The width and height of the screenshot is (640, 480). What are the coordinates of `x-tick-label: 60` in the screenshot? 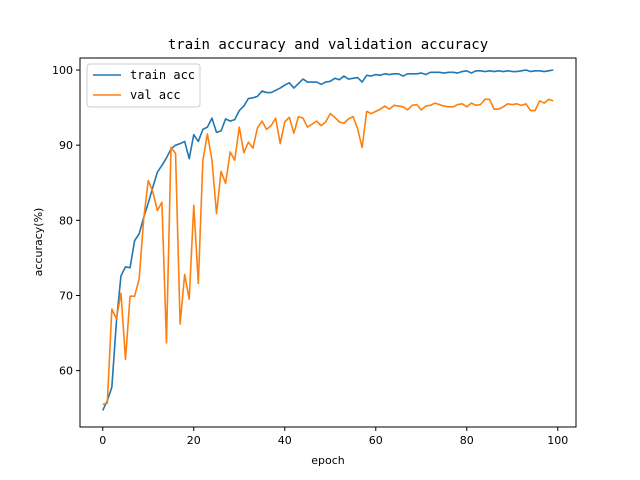 It's located at (376, 440).